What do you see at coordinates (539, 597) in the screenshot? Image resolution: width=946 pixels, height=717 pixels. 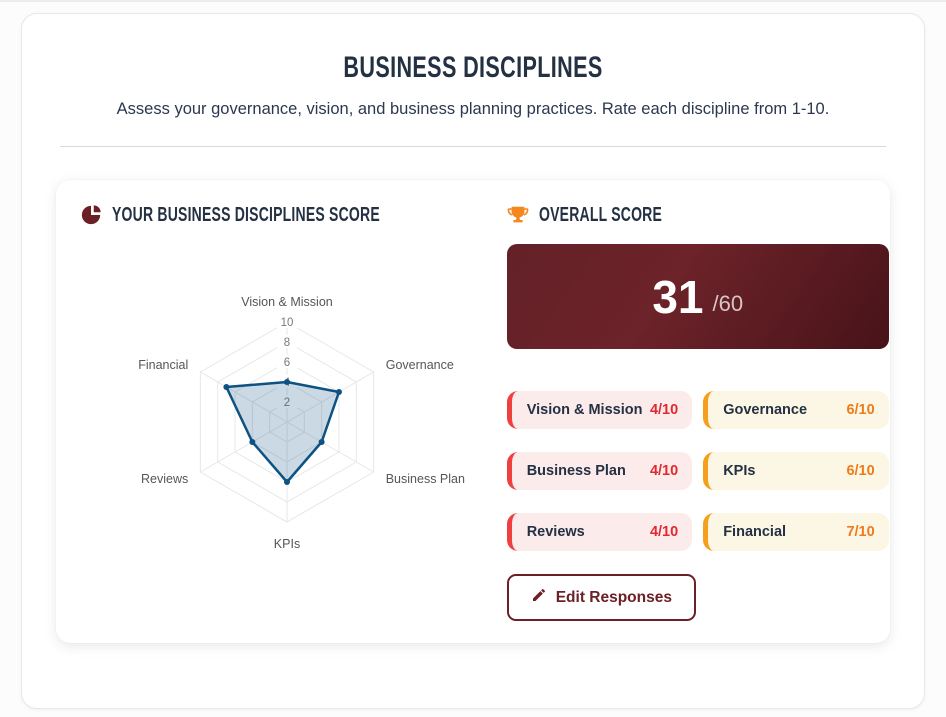 I see `pencil-icon` at bounding box center [539, 597].